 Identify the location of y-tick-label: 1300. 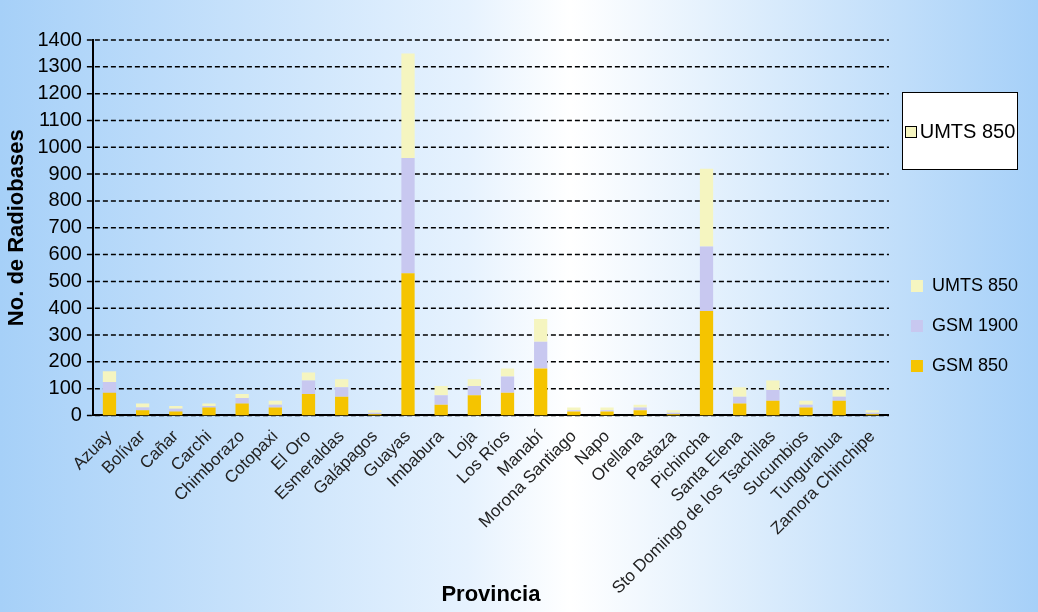
(59, 65).